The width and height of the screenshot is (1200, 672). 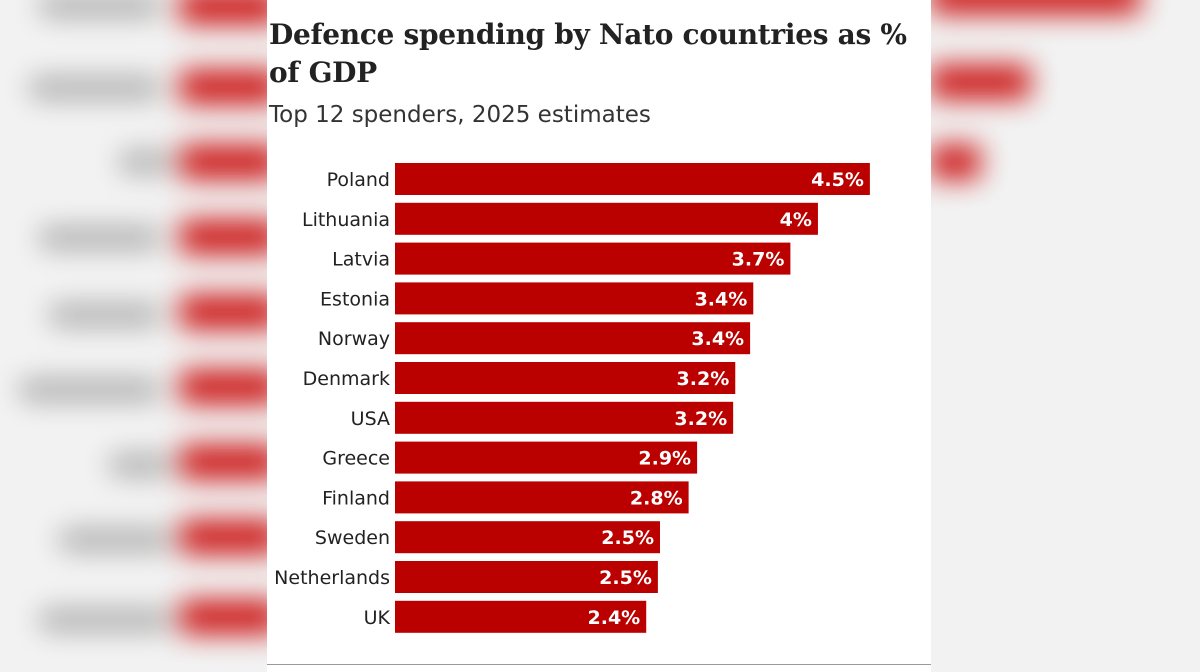 I want to click on category-label: Estonia, so click(x=355, y=299).